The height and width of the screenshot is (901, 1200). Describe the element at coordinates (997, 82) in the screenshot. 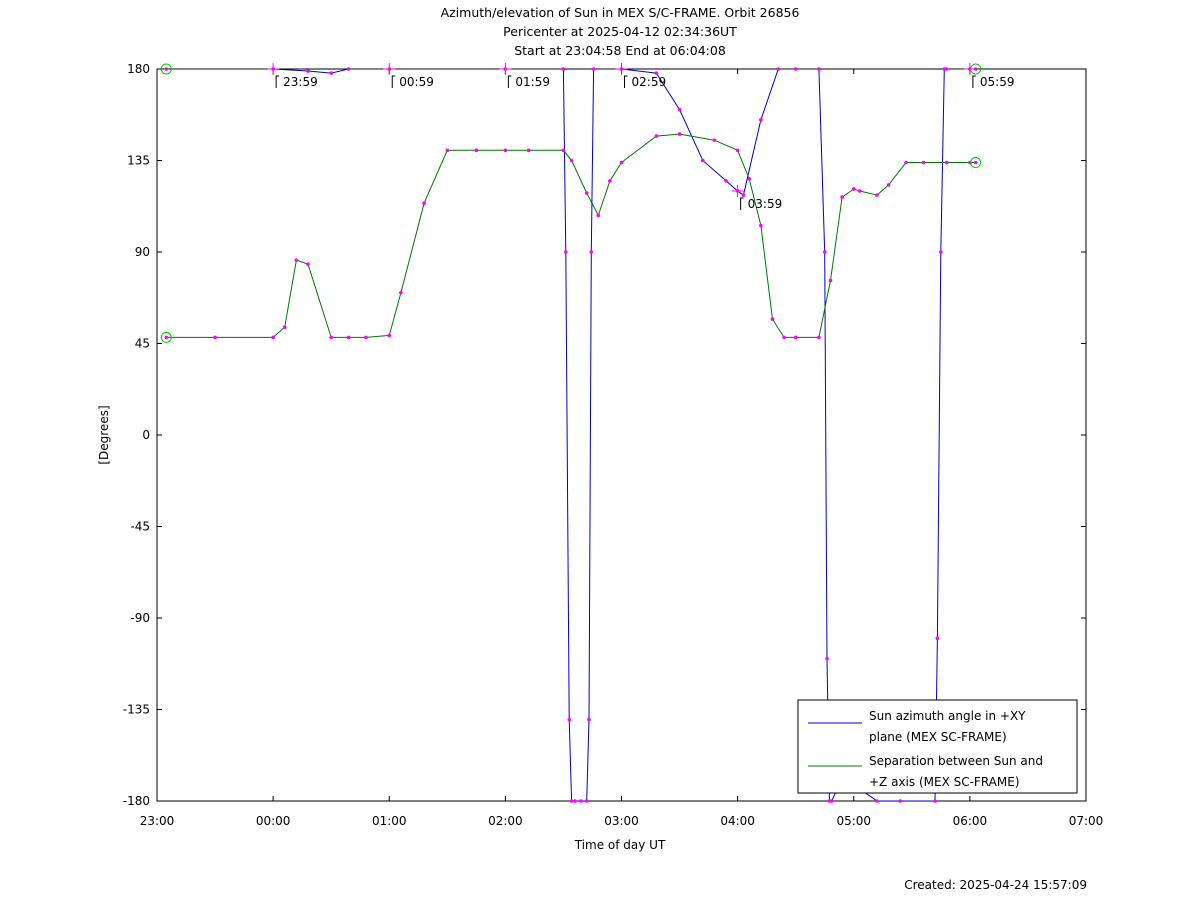

I see `hour-annotation-label-5: 05:59` at that location.